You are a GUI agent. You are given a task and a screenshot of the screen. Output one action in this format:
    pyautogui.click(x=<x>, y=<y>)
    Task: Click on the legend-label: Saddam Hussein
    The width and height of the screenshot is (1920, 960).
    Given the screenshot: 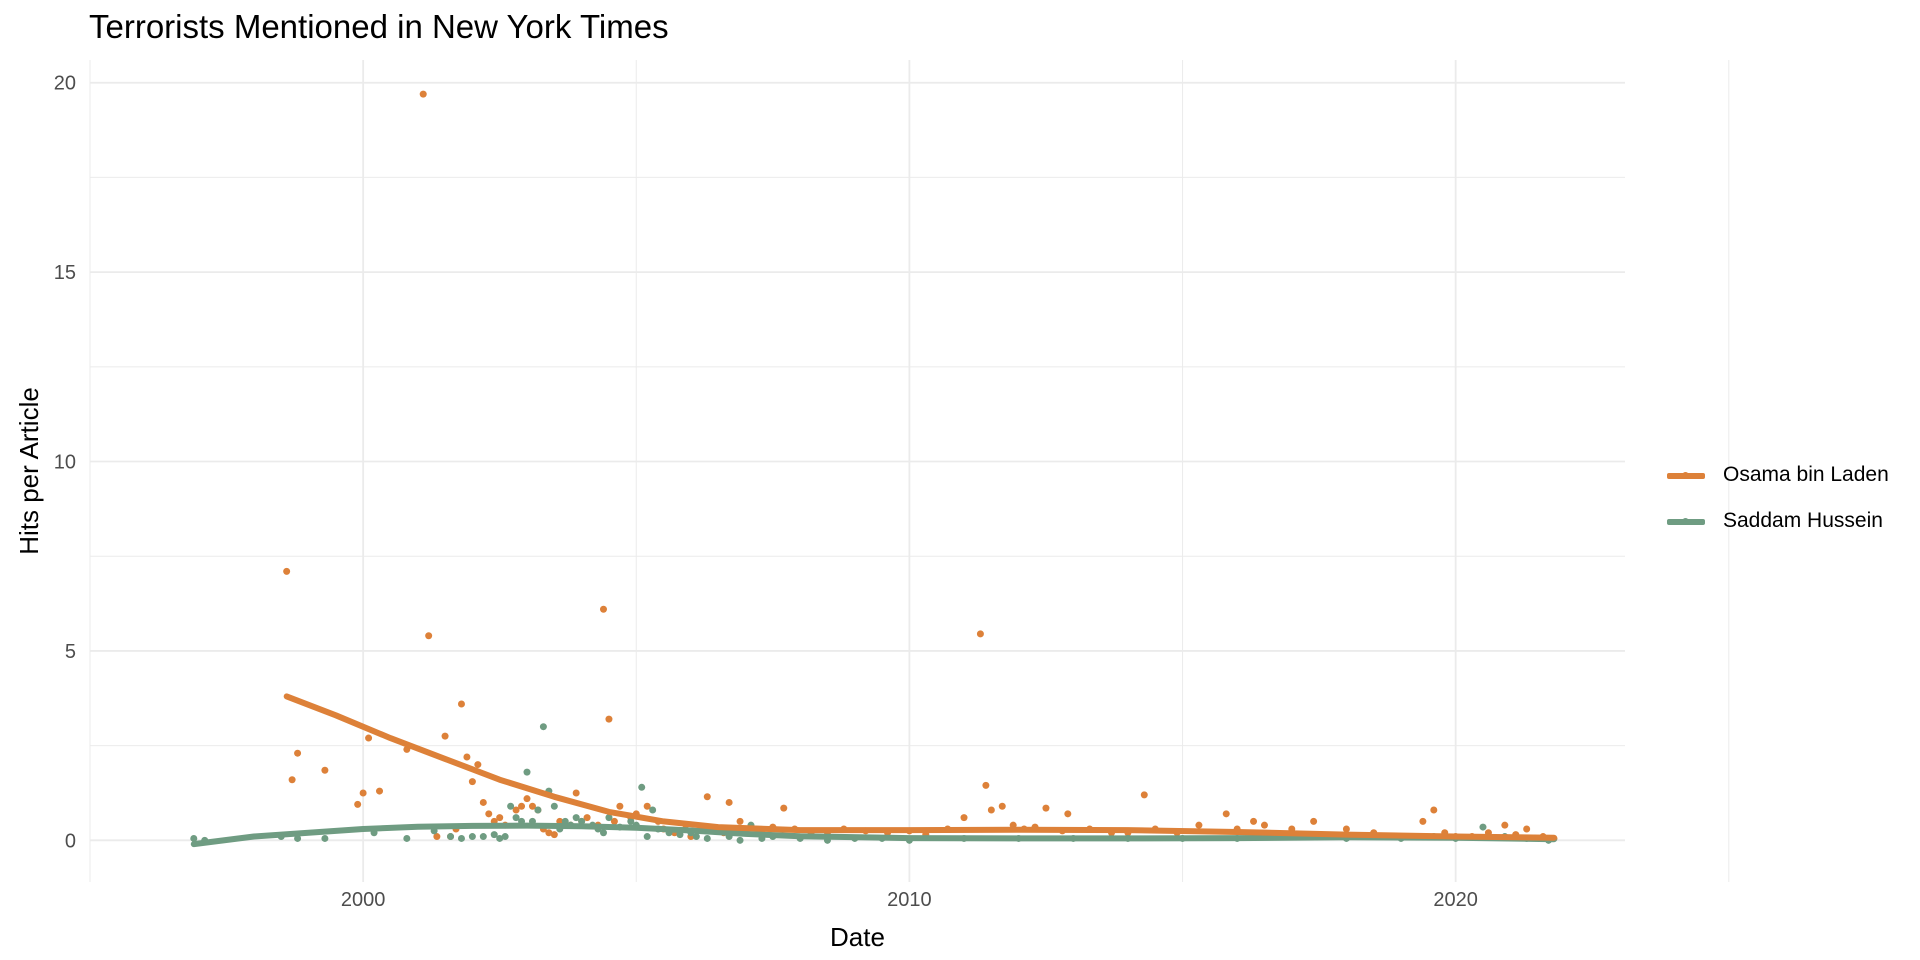 What is the action you would take?
    pyautogui.click(x=1803, y=520)
    